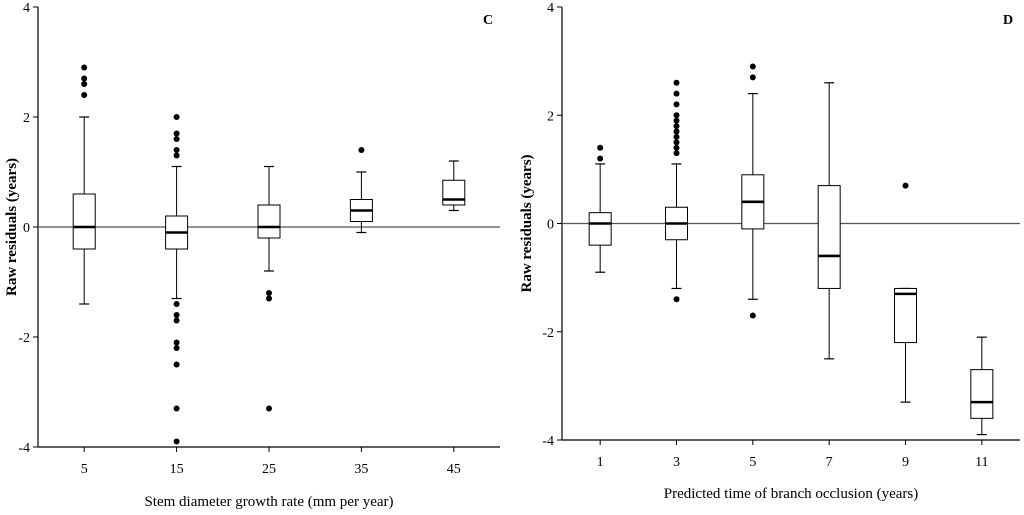 The image size is (1024, 515). I want to click on panel-label: D, so click(1008, 20).